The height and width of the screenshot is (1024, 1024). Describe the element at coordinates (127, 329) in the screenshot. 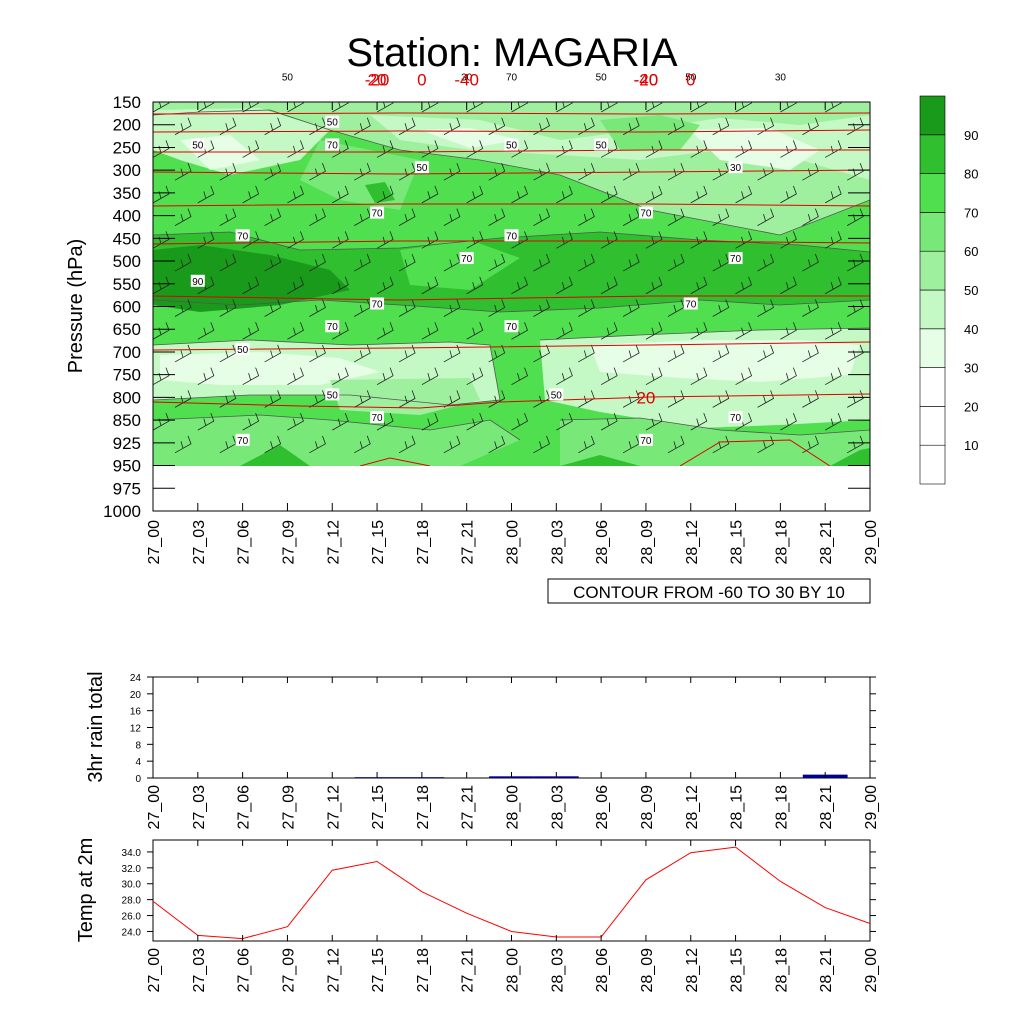

I see `pressure-tick-label: 650` at that location.